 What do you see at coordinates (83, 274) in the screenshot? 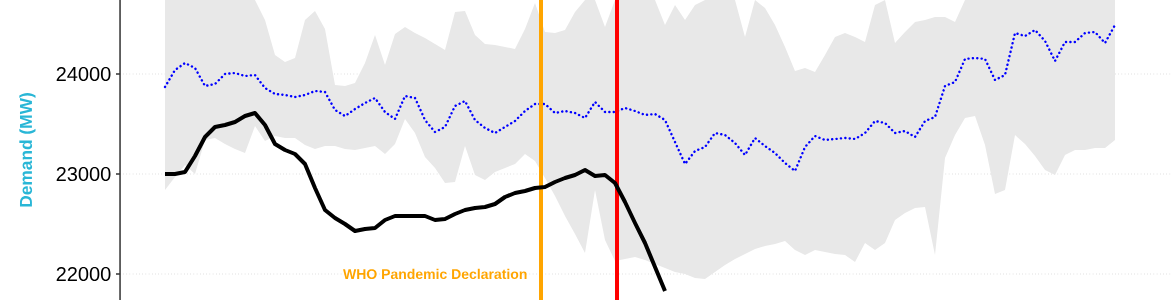
I see `y-tick-label: 22000` at bounding box center [83, 274].